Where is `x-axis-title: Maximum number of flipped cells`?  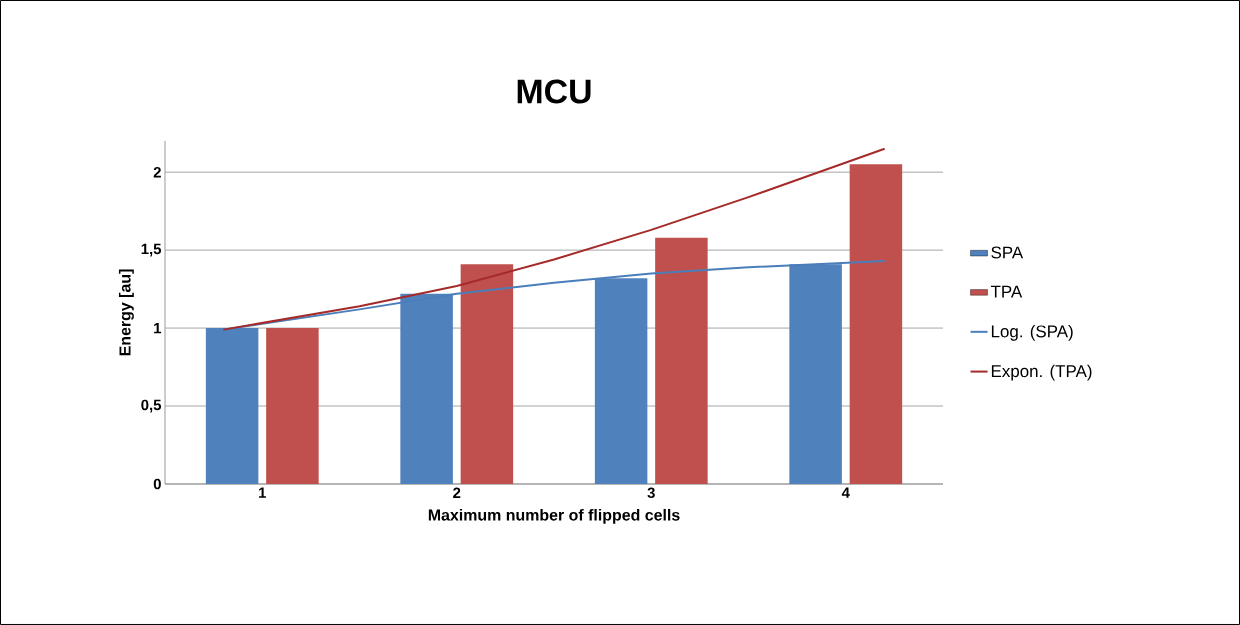 x-axis-title: Maximum number of flipped cells is located at coordinates (554, 516).